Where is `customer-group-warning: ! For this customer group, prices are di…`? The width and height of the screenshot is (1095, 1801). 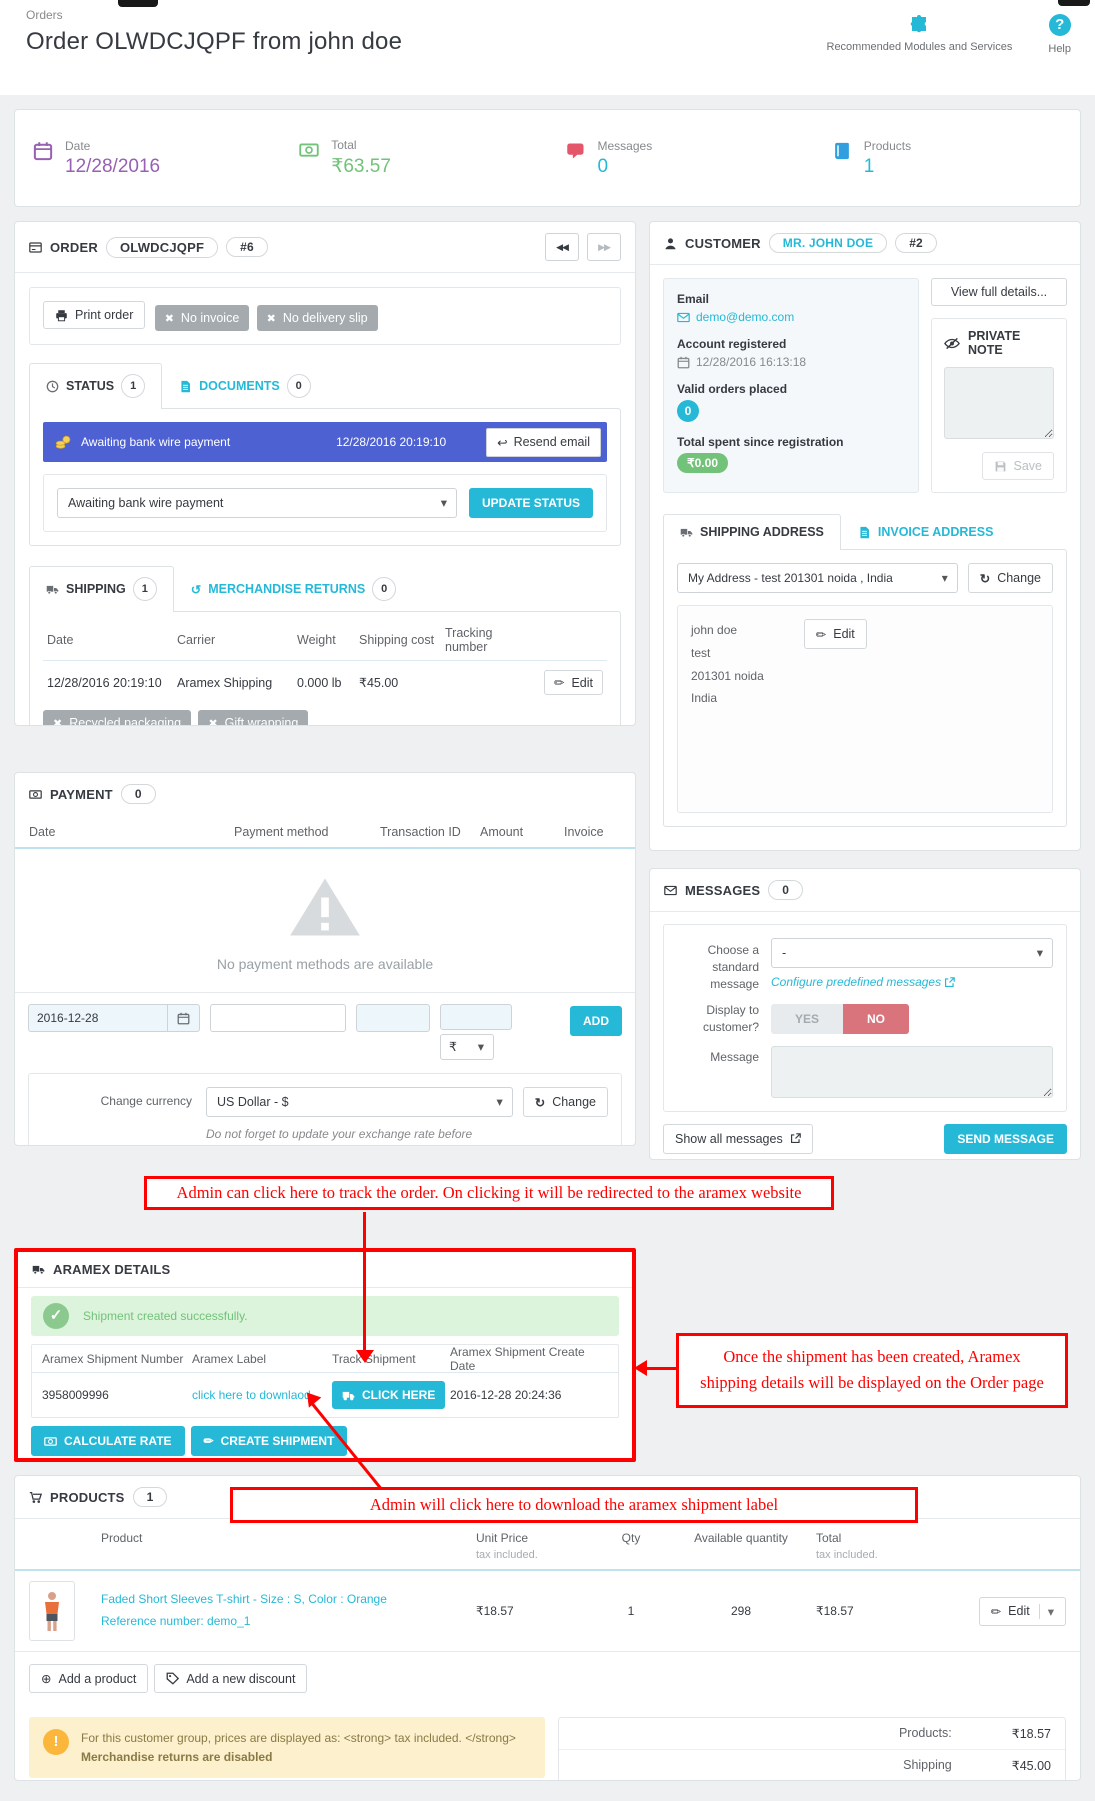 customer-group-warning: ! For this customer group, prices are di… is located at coordinates (287, 1748).